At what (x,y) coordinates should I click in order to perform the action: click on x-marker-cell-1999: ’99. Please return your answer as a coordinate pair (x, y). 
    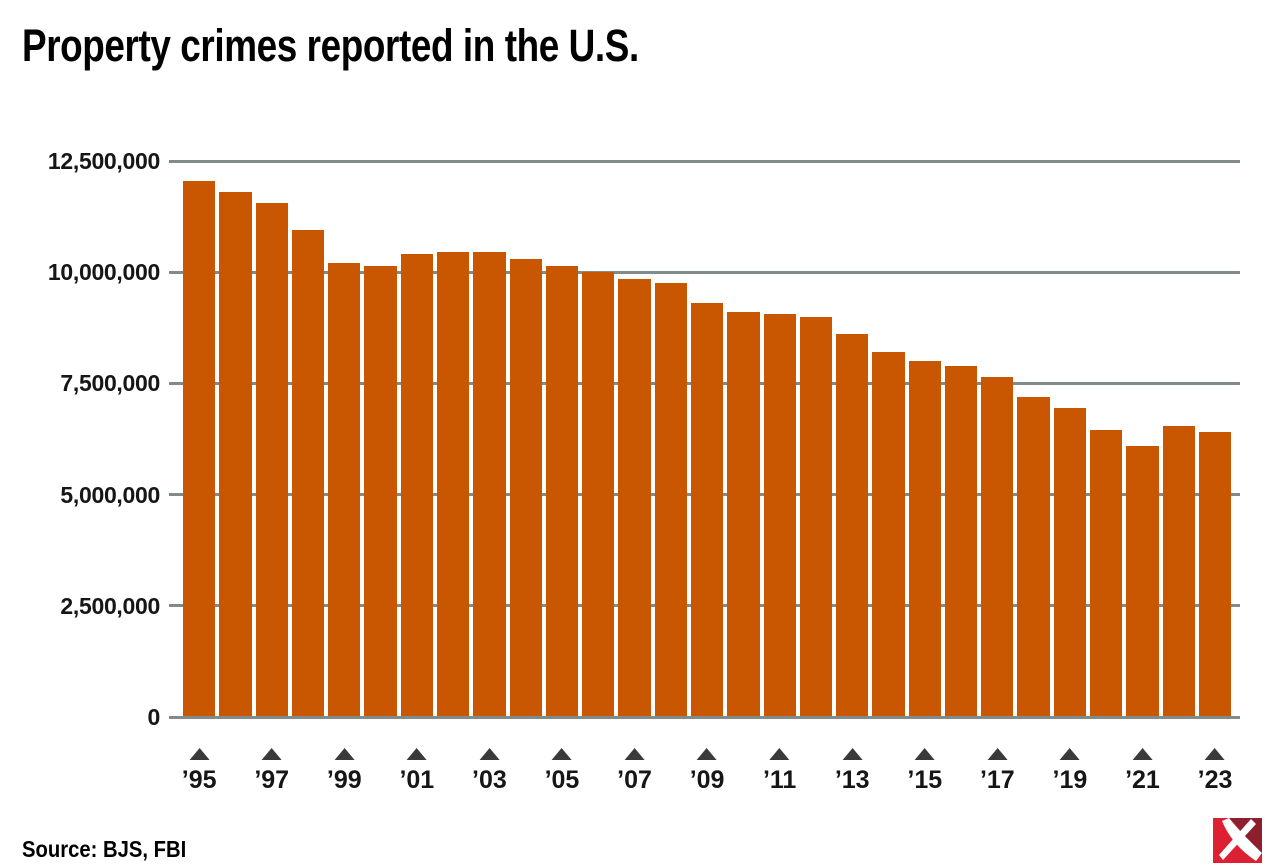
    Looking at the image, I should click on (344, 773).